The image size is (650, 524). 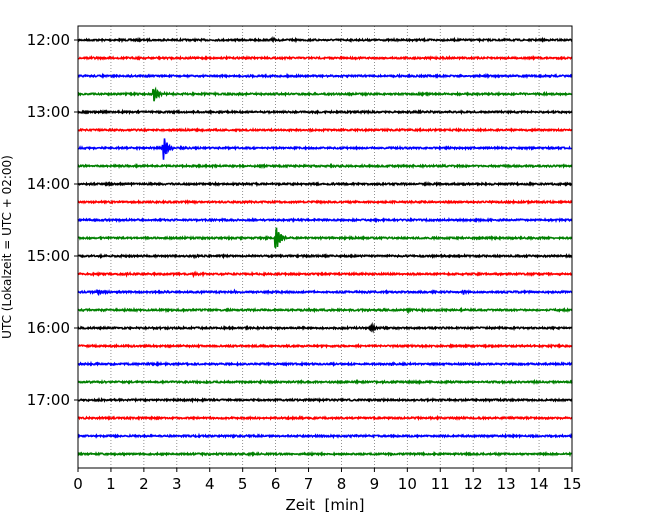 What do you see at coordinates (327, 480) in the screenshot?
I see `x-axis: 0 1 2 3 4 5 6 7 8 9 10 11 12 13 14 15` at bounding box center [327, 480].